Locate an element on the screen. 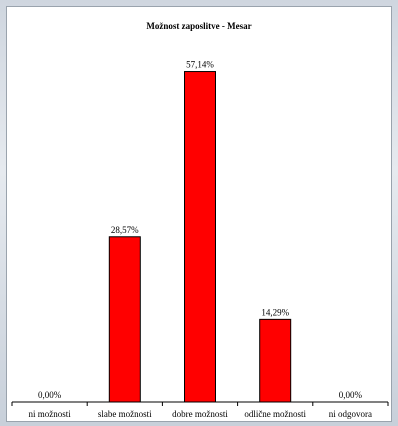  data-label-3: 14,29% is located at coordinates (275, 312).